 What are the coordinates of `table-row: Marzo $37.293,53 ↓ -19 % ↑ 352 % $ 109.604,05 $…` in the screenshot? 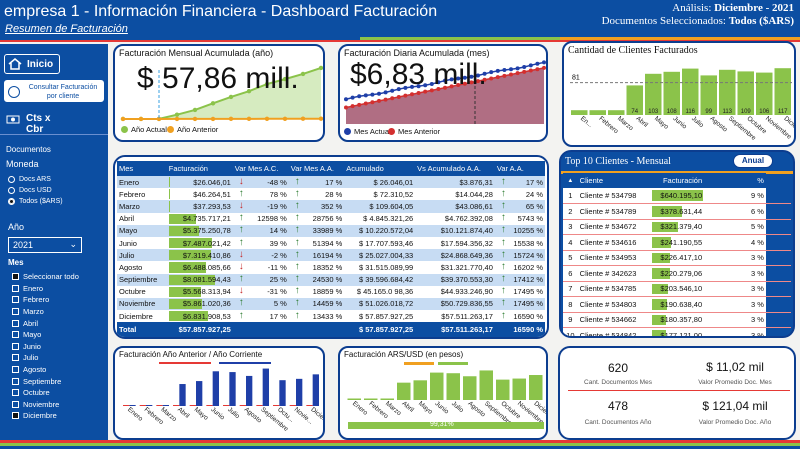 It's located at (331, 206).